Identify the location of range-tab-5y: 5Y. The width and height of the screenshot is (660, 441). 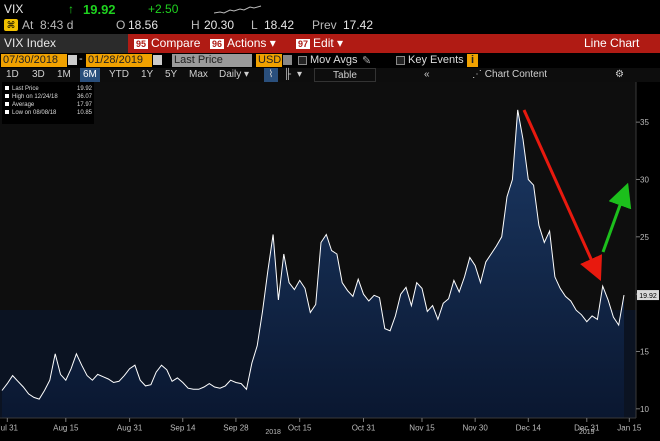
(171, 74).